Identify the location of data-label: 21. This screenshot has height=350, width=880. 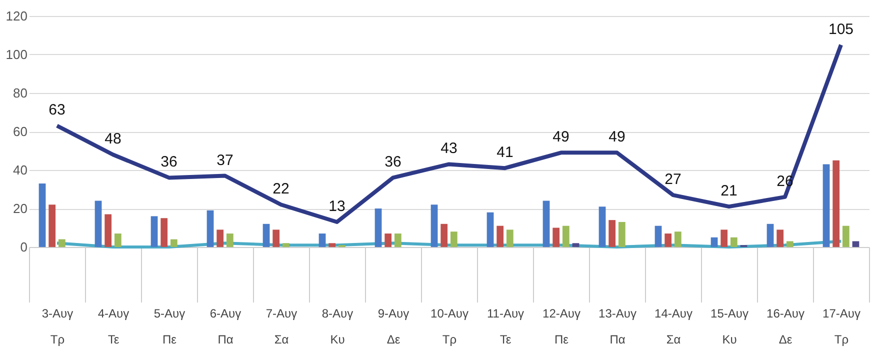
(729, 191).